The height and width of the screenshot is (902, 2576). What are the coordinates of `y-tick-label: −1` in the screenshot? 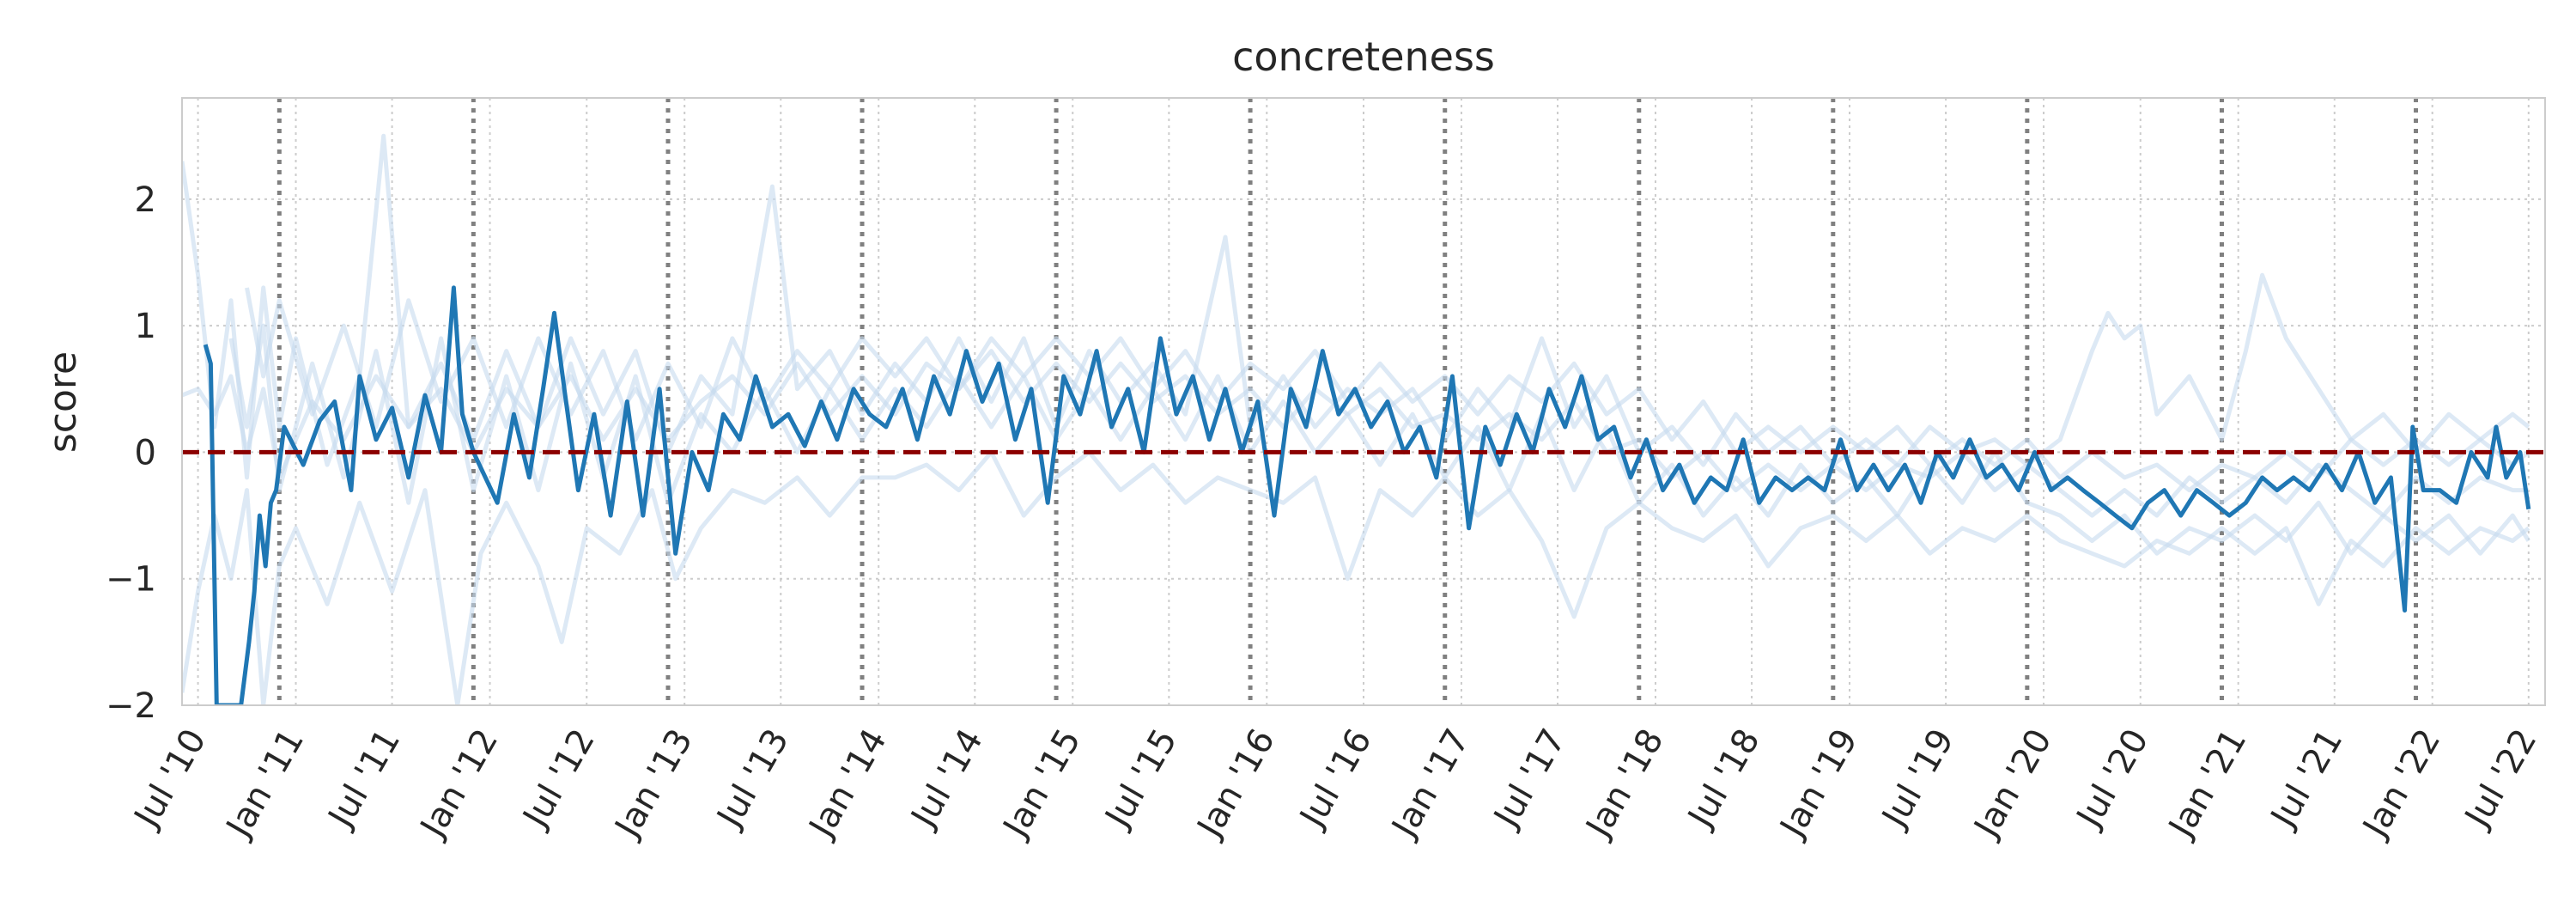 It's located at (131, 580).